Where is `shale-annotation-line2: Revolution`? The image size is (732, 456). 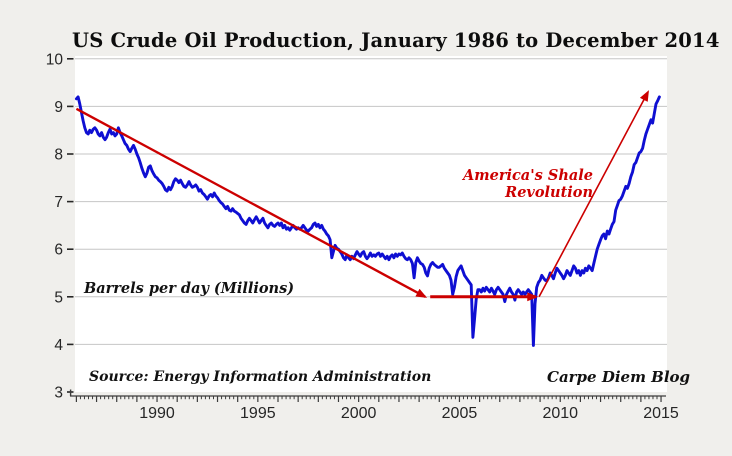 shale-annotation-line2: Revolution is located at coordinates (549, 192).